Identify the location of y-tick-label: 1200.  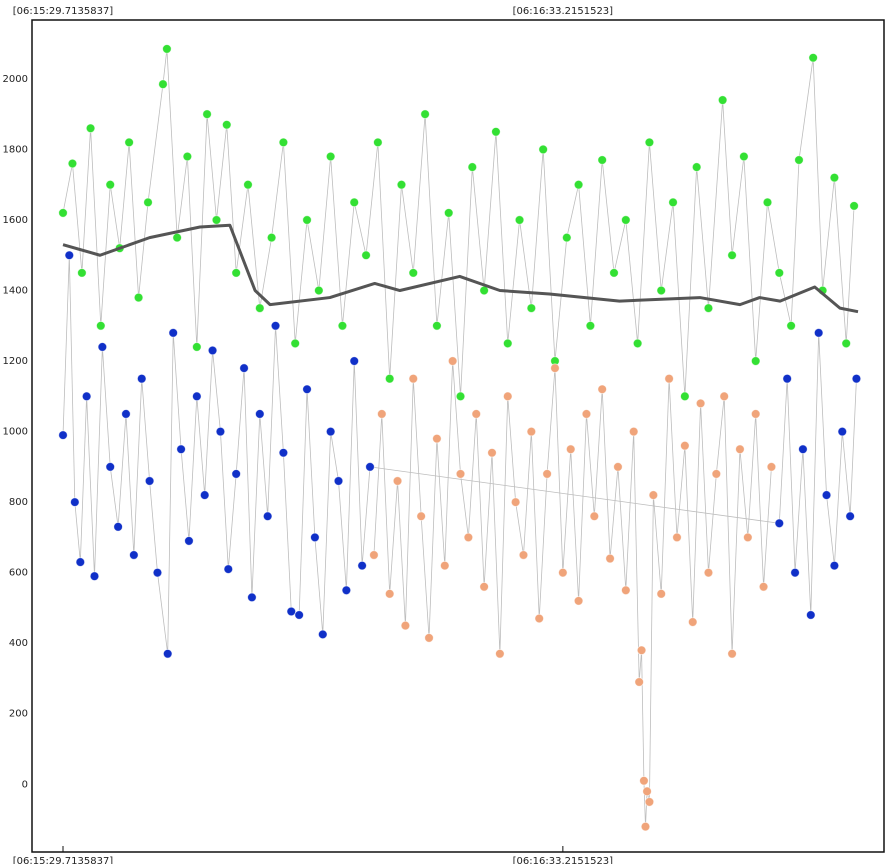
(15, 361).